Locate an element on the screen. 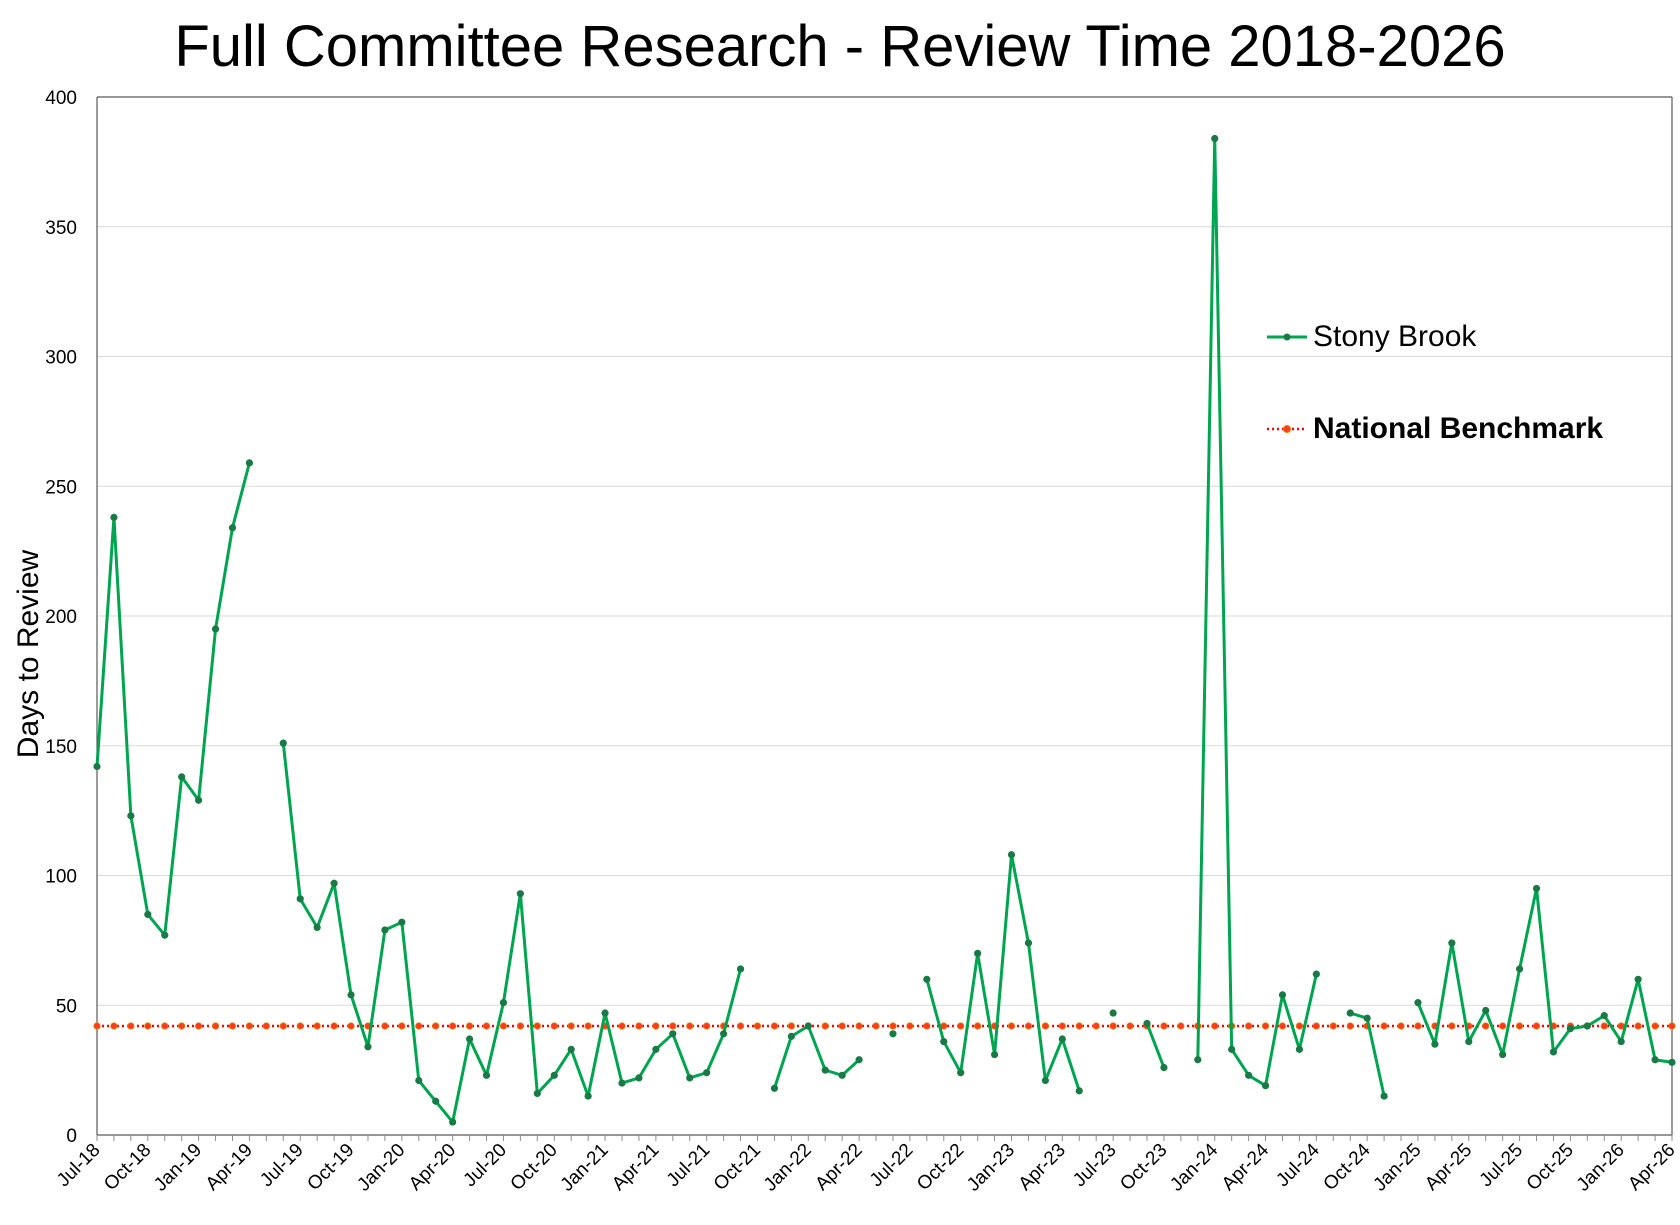 Image resolution: width=1680 pixels, height=1225 pixels. x-tick-label: Apr-22 is located at coordinates (838, 1167).